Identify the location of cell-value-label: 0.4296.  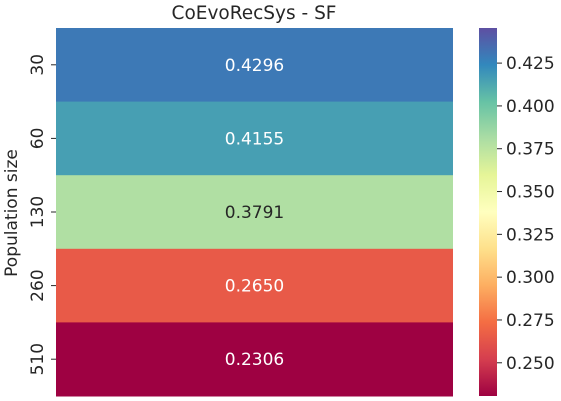
(254, 66).